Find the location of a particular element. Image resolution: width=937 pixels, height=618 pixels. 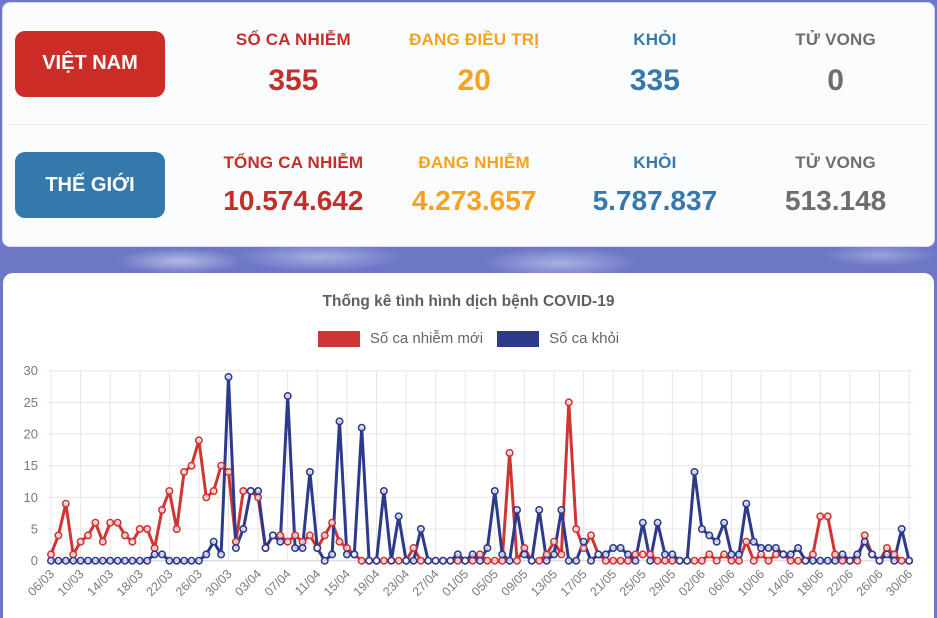

legend-label: Số ca nhiễm mới is located at coordinates (426, 338).